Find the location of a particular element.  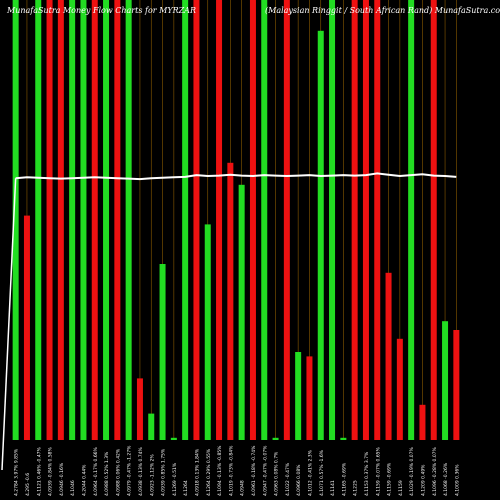

x-tick-label: 4.0964 -0.17% 0.66% is located at coordinates (96, 471).